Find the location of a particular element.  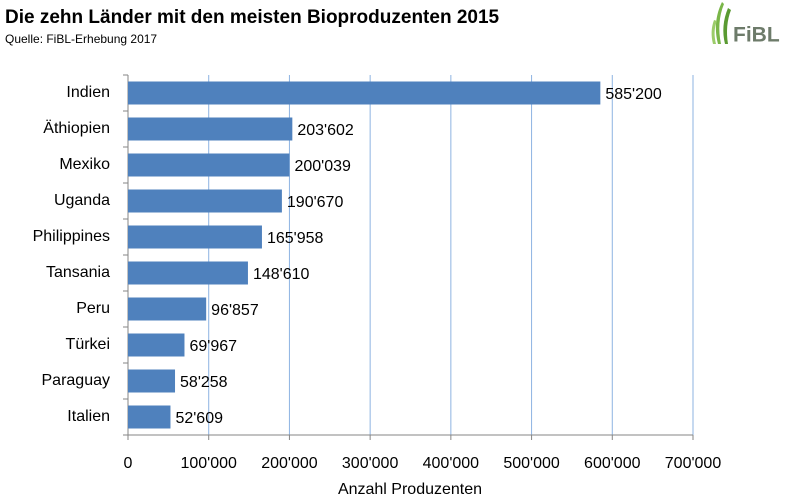

x-tick-label: 700'000 is located at coordinates (693, 463).